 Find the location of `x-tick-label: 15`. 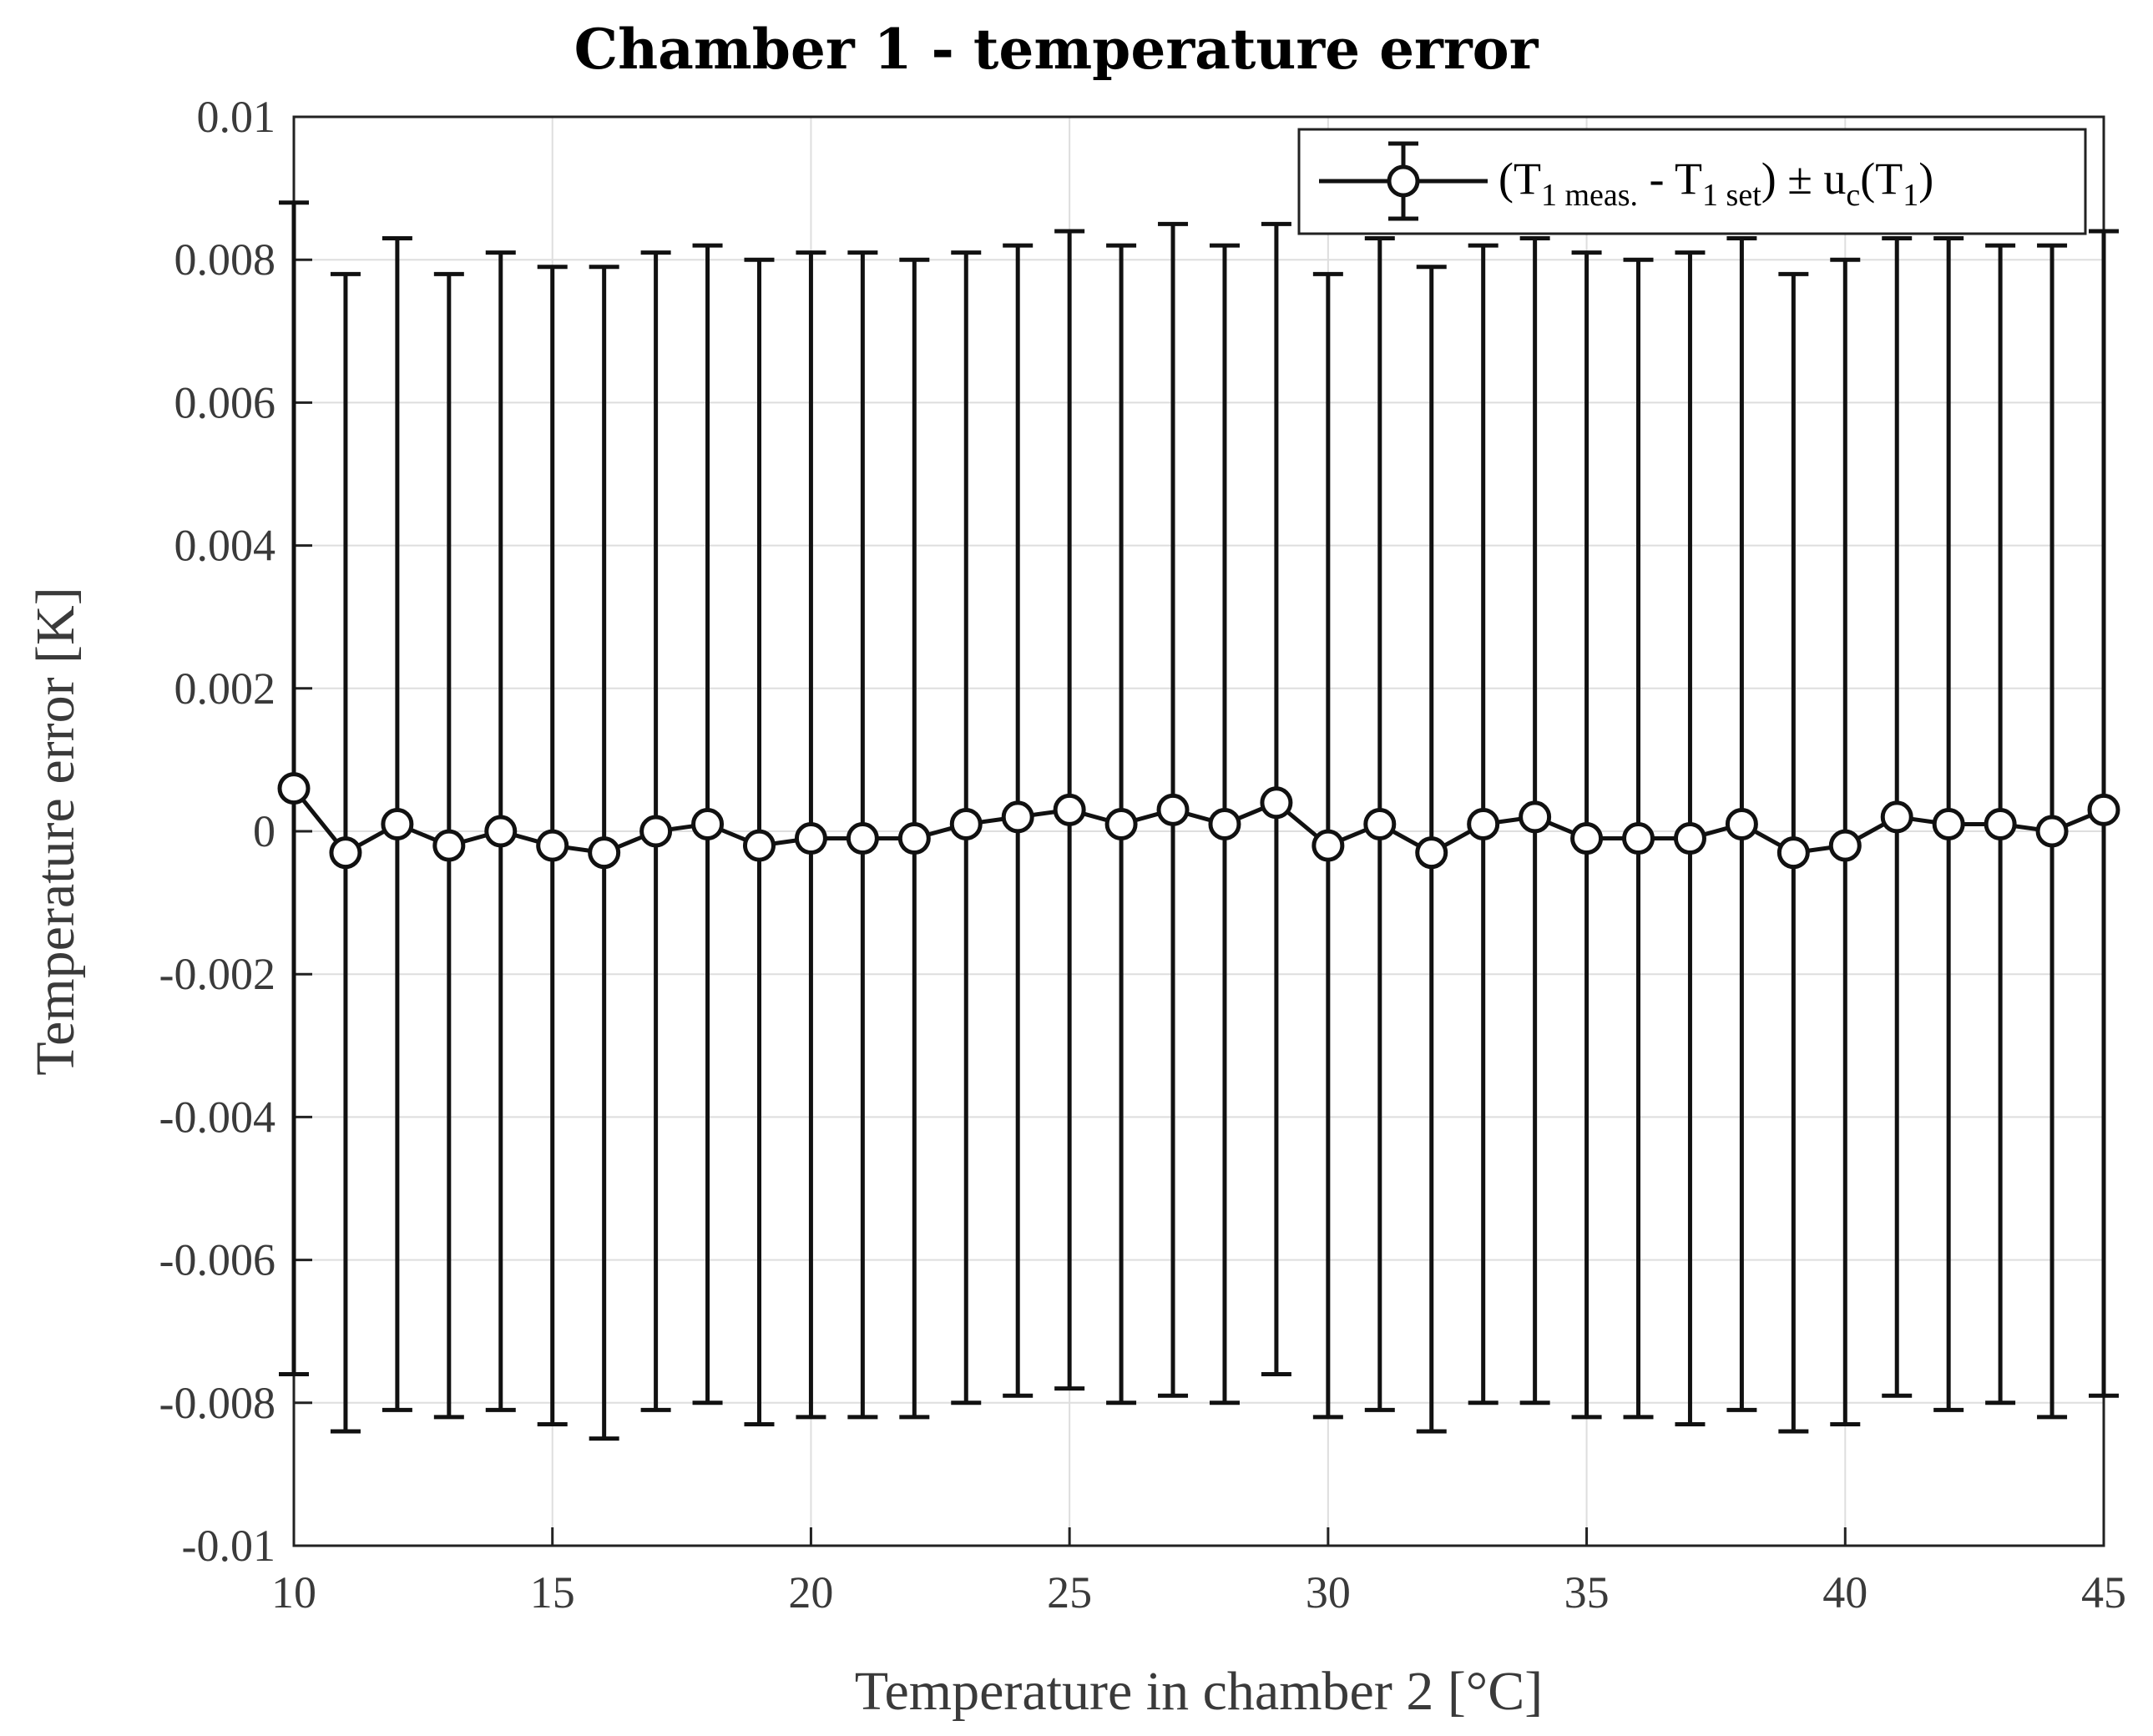

x-tick-label: 15 is located at coordinates (552, 1592).